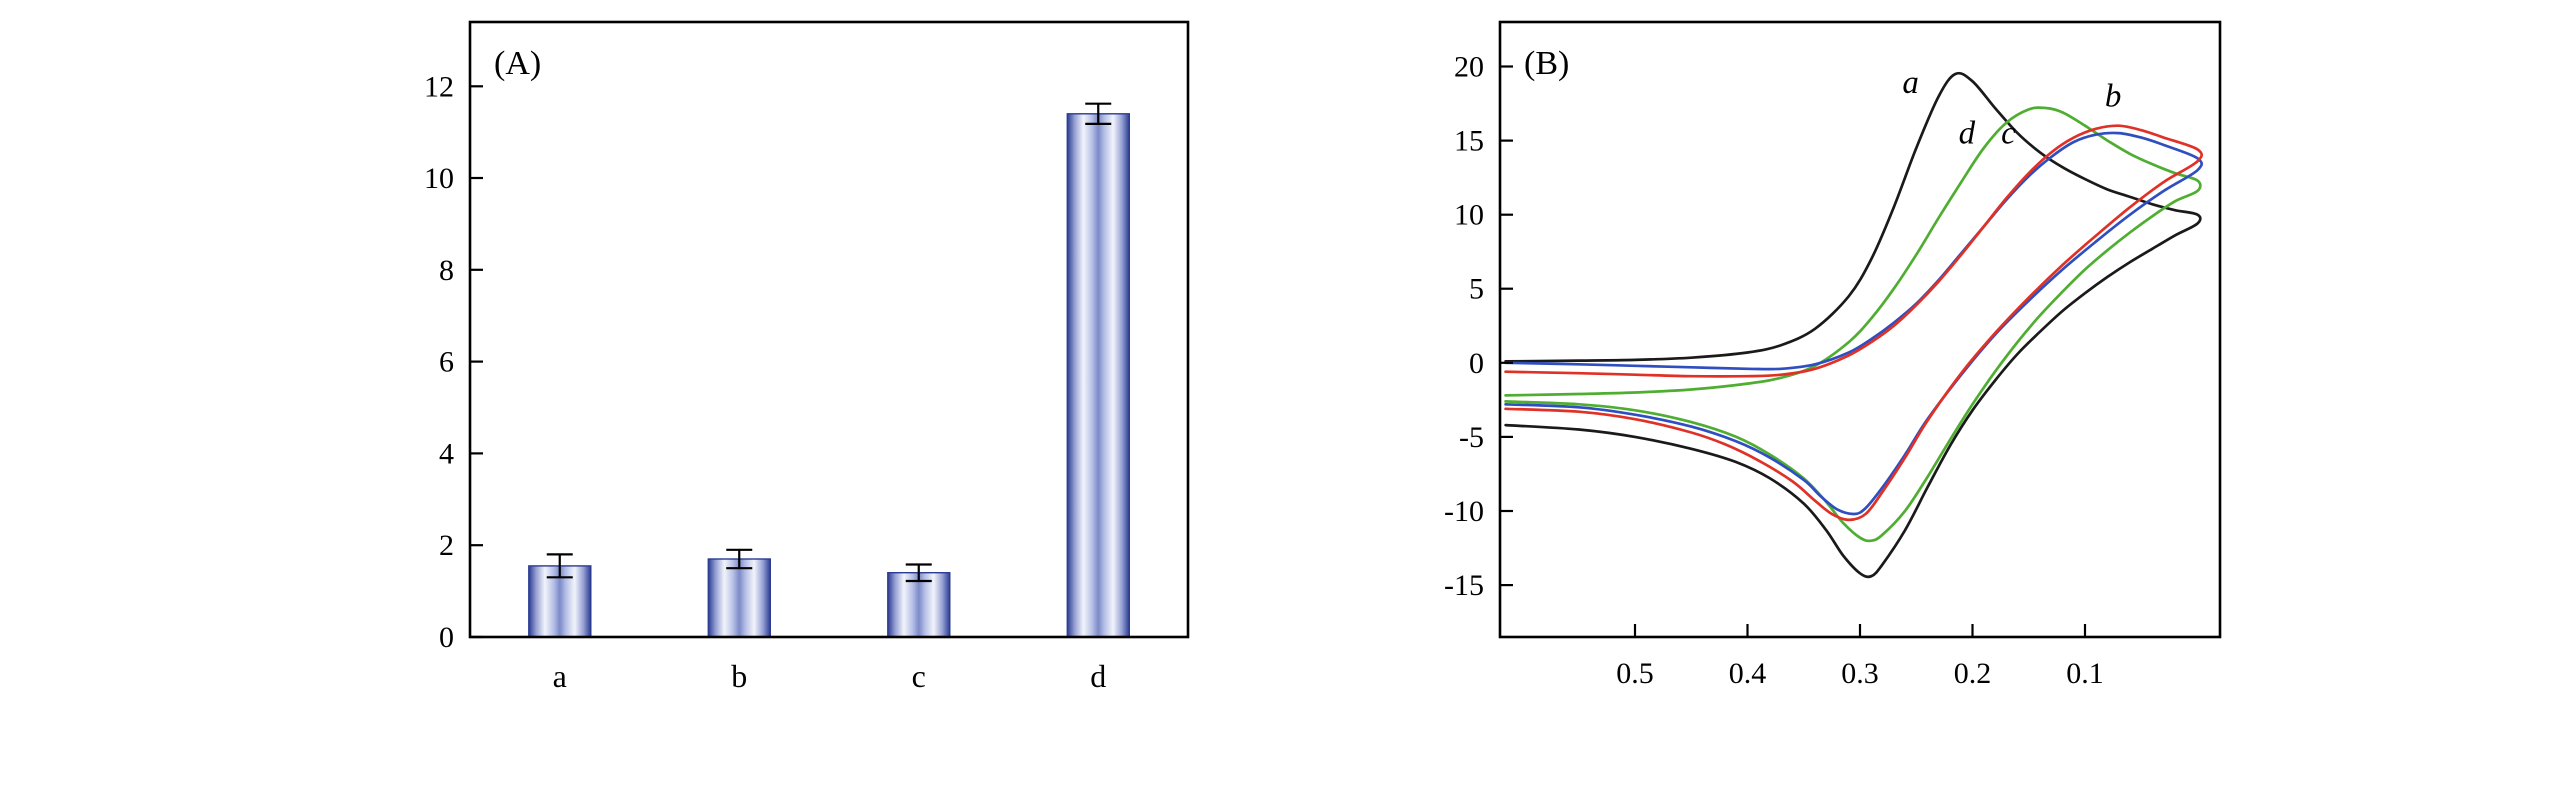  I want to click on curve-annotation-c: c, so click(2008, 134).